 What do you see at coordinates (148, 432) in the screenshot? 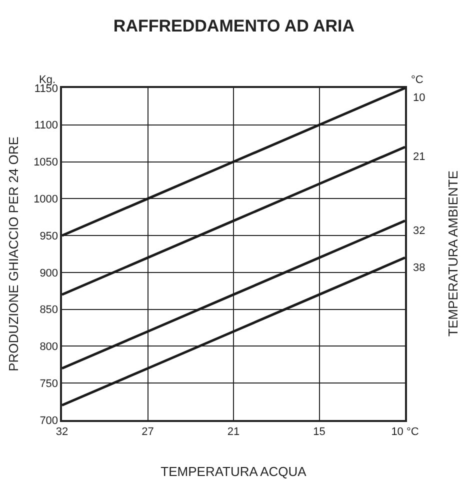
I see `x-tick-label: 27` at bounding box center [148, 432].